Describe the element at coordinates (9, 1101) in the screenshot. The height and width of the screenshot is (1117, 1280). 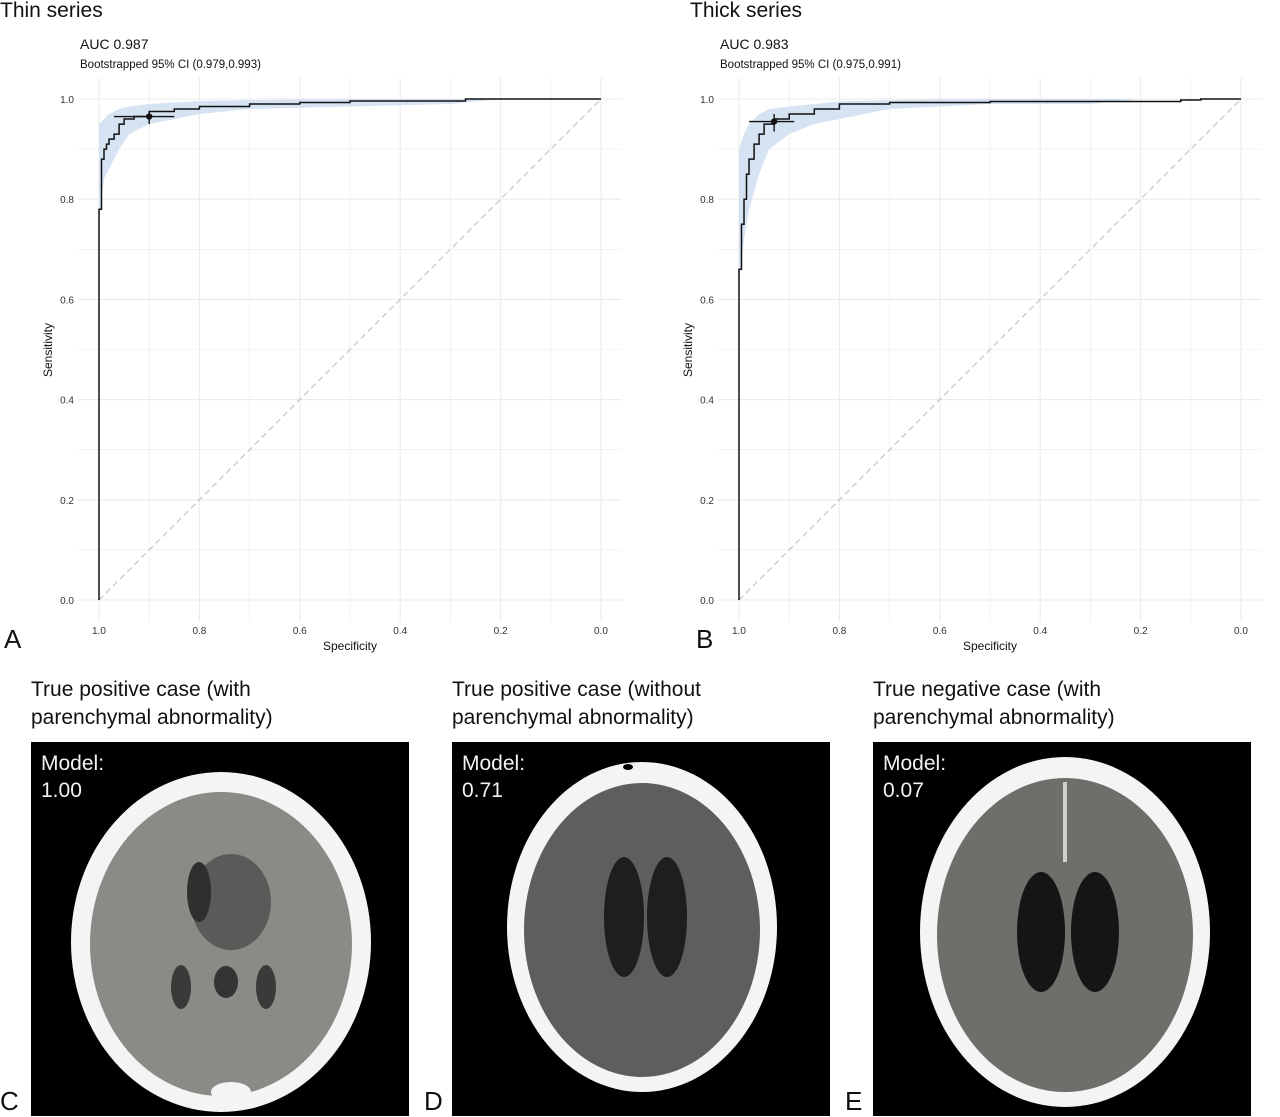
I see `panel-letter-c: C` at that location.